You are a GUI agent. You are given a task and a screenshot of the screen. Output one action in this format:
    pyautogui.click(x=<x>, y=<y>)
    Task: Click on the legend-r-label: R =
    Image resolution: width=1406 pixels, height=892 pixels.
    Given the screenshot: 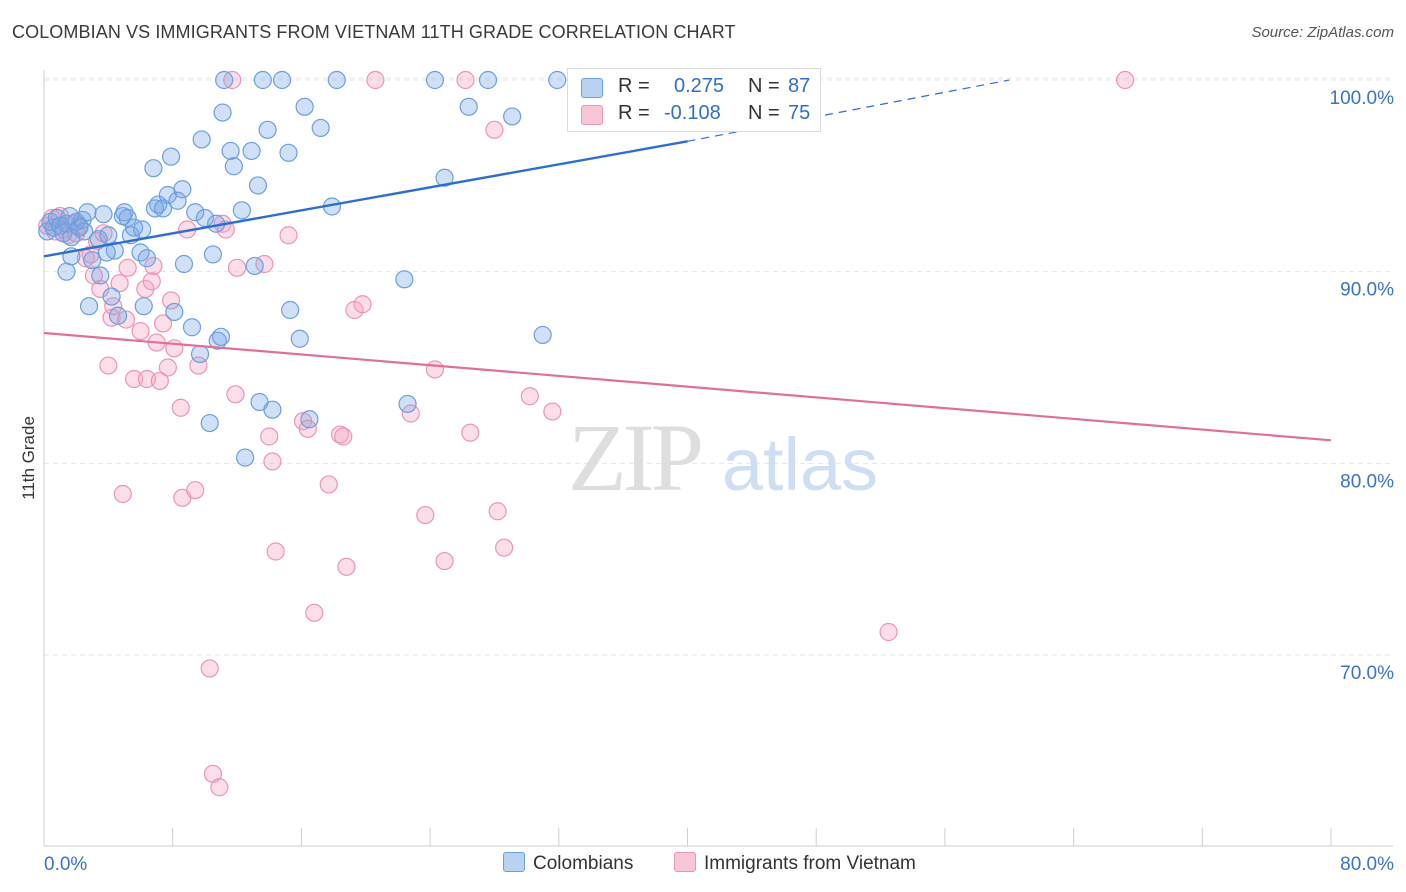 What is the action you would take?
    pyautogui.click(x=634, y=86)
    